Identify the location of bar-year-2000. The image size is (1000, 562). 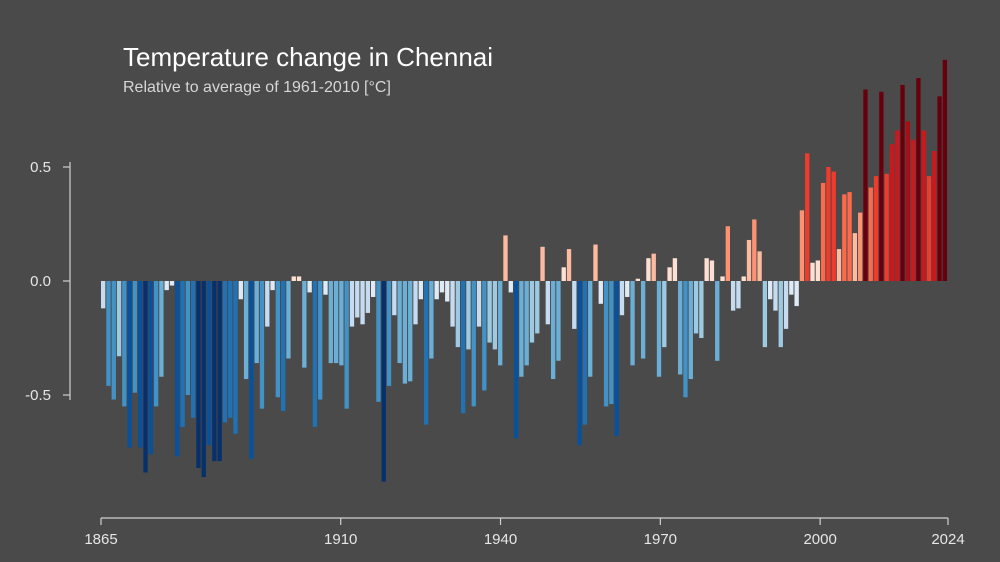
(817, 270).